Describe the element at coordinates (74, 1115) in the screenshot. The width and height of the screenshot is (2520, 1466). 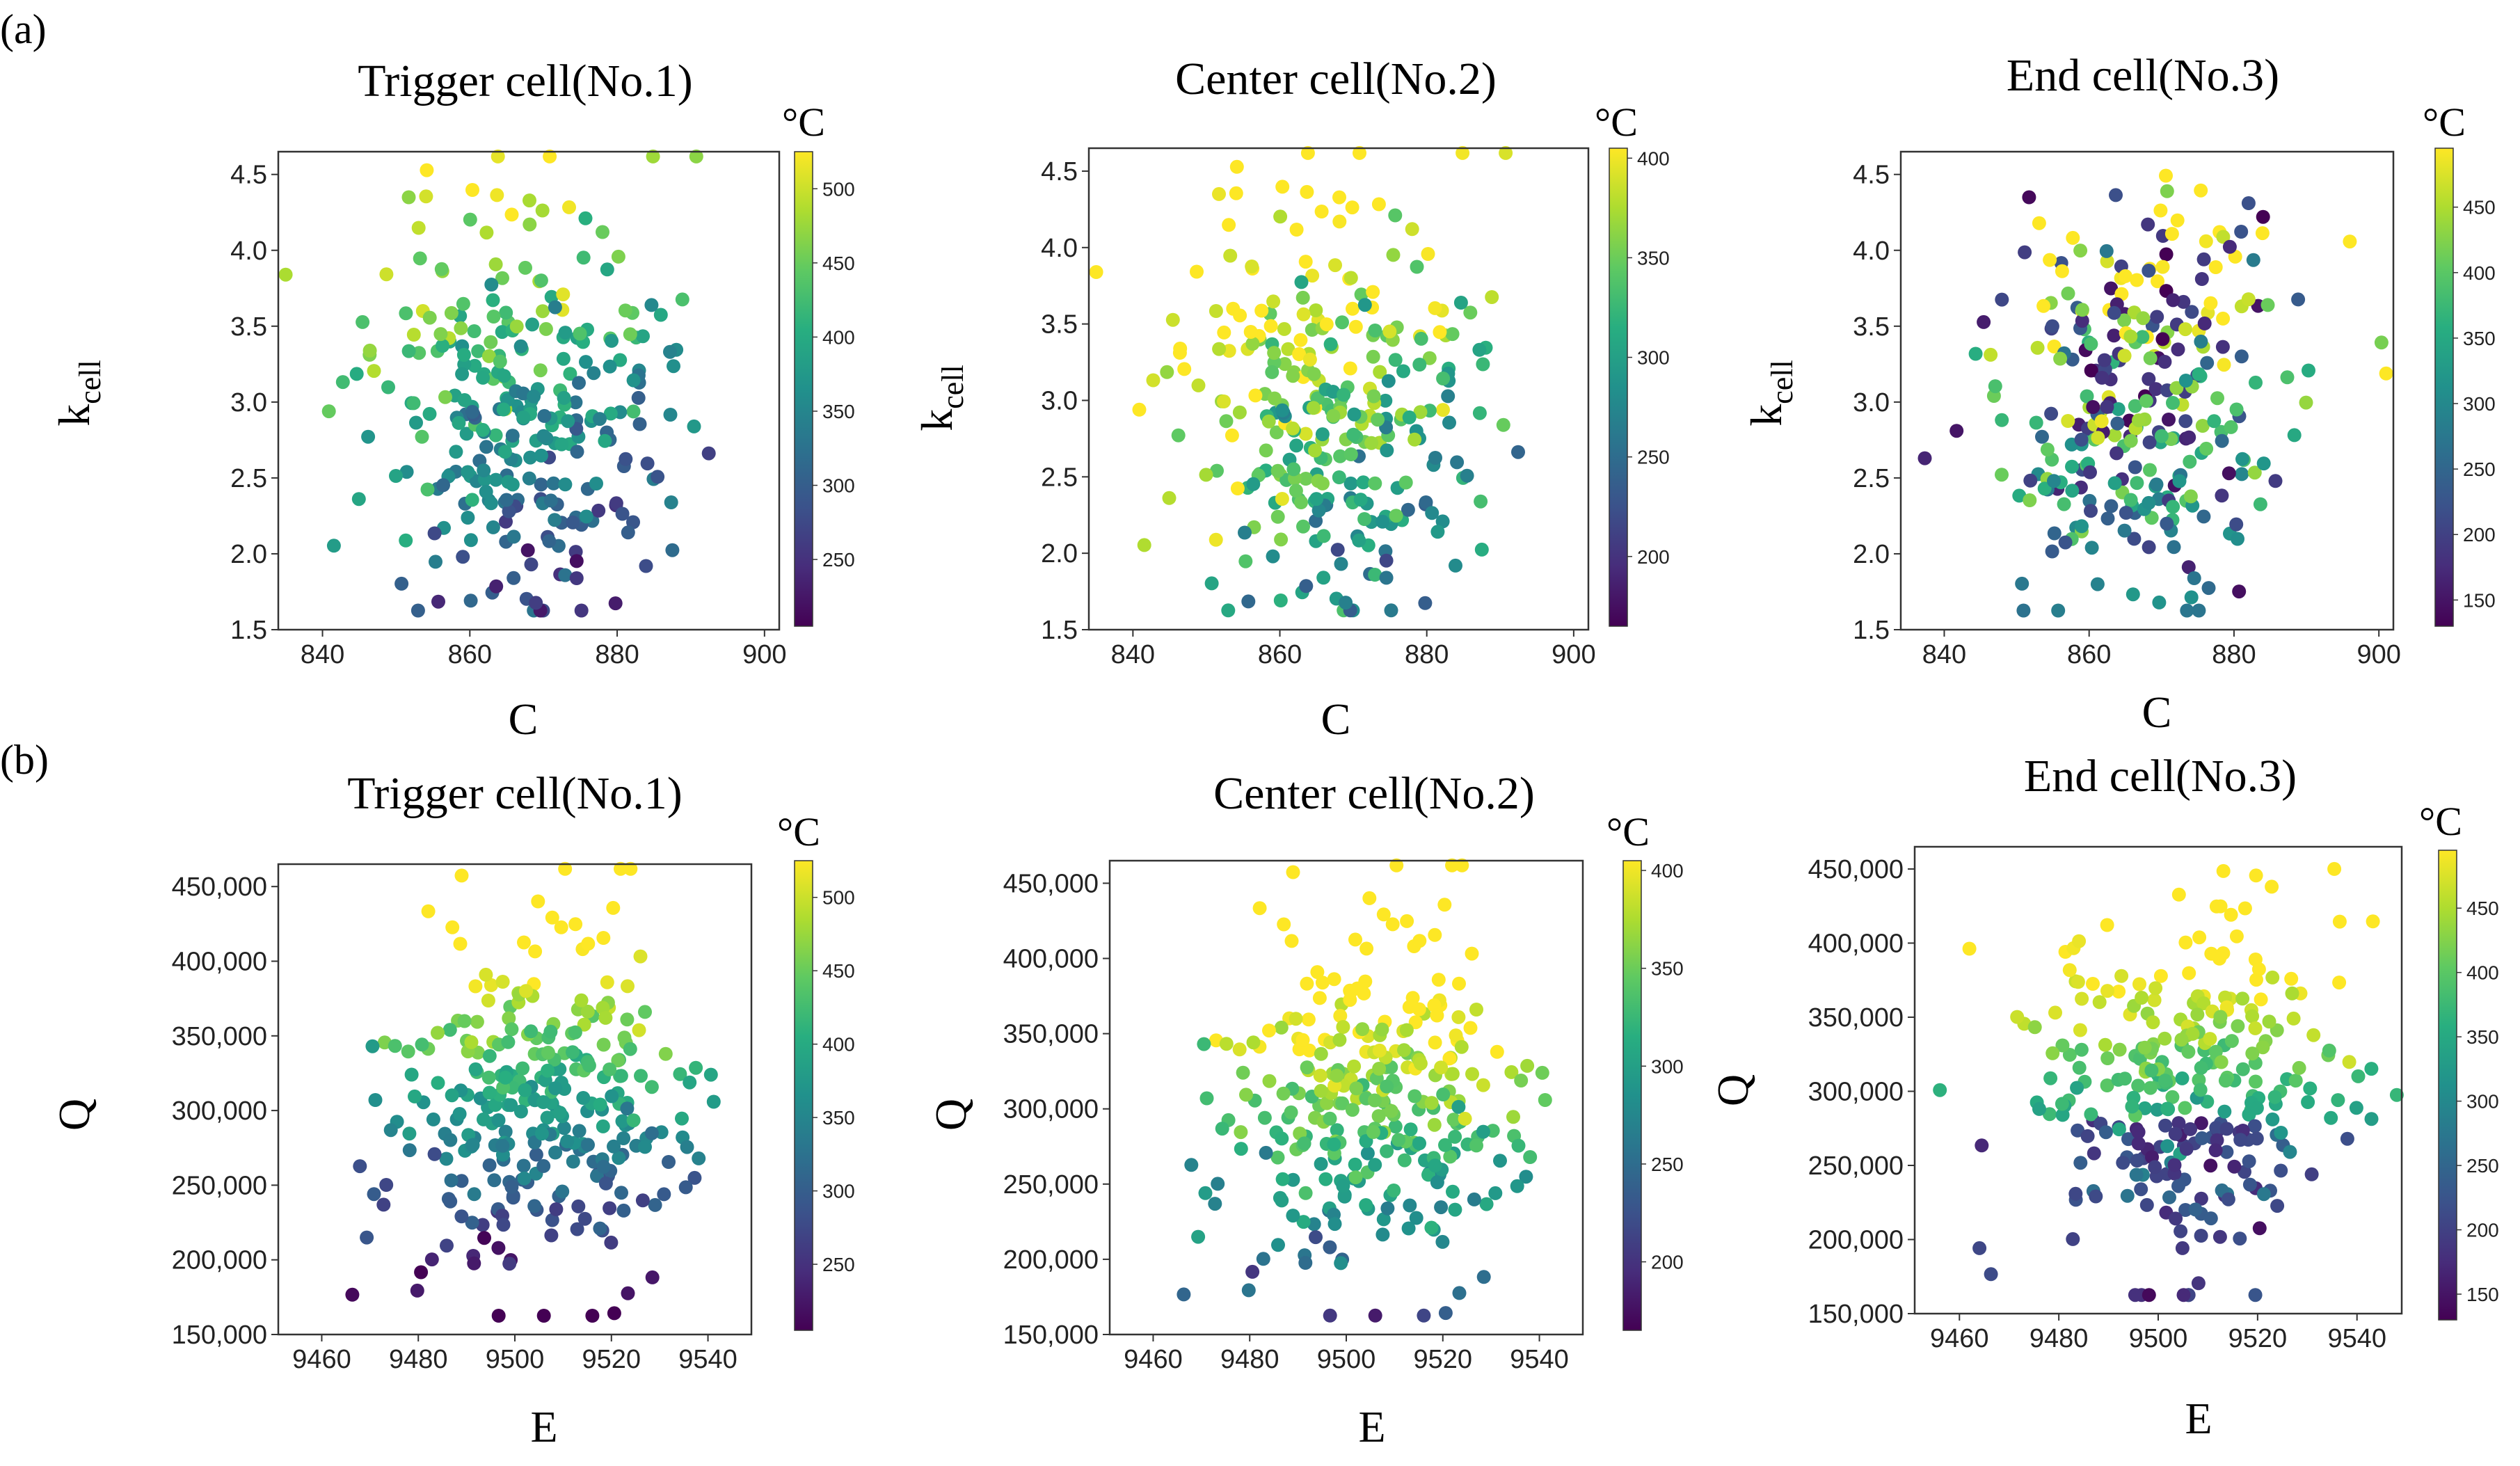
I see `y-axis-label-main: Q` at that location.